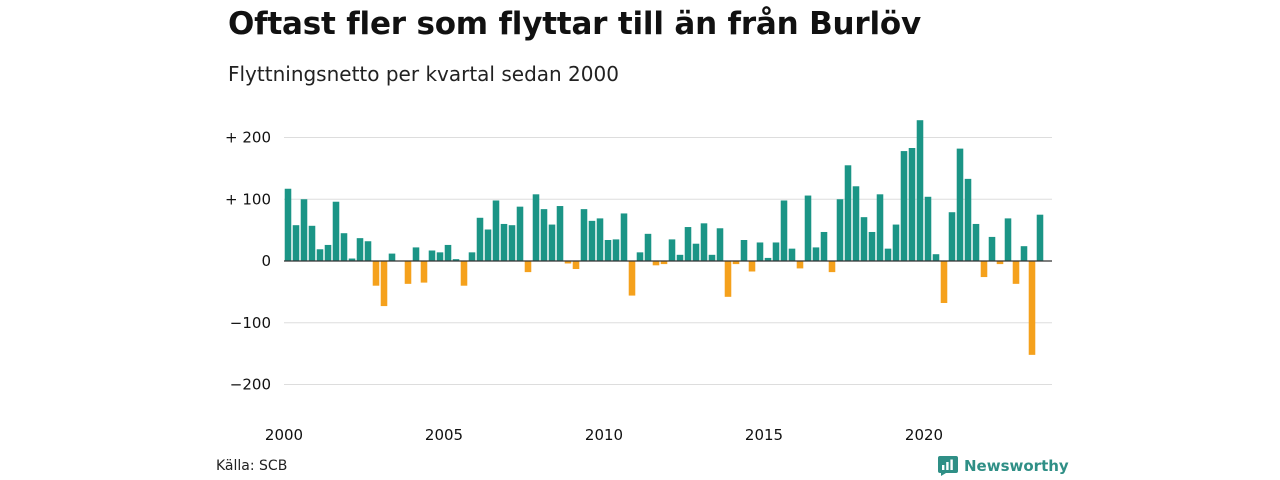  What do you see at coordinates (924, 435) in the screenshot?
I see `x-tick-label: 2020` at bounding box center [924, 435].